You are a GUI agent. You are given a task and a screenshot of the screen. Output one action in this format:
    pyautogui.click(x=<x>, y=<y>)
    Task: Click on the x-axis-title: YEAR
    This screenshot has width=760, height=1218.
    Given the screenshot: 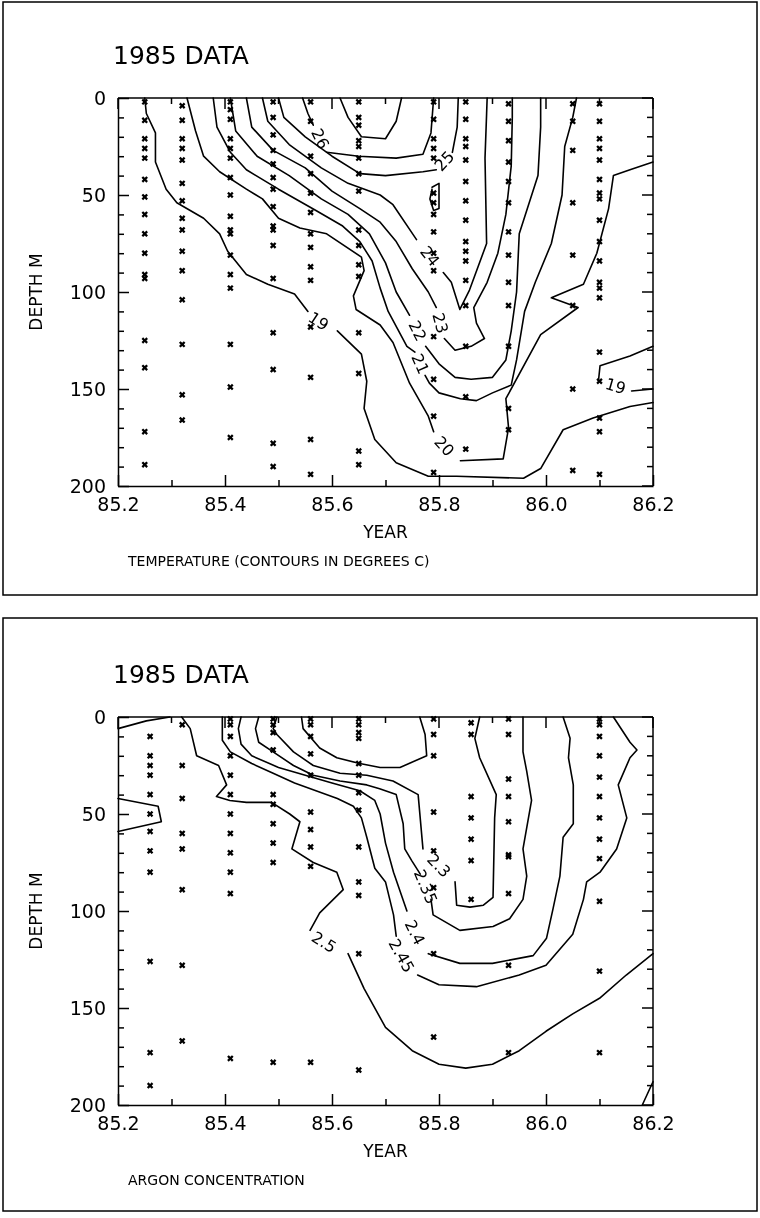 What is the action you would take?
    pyautogui.click(x=385, y=532)
    